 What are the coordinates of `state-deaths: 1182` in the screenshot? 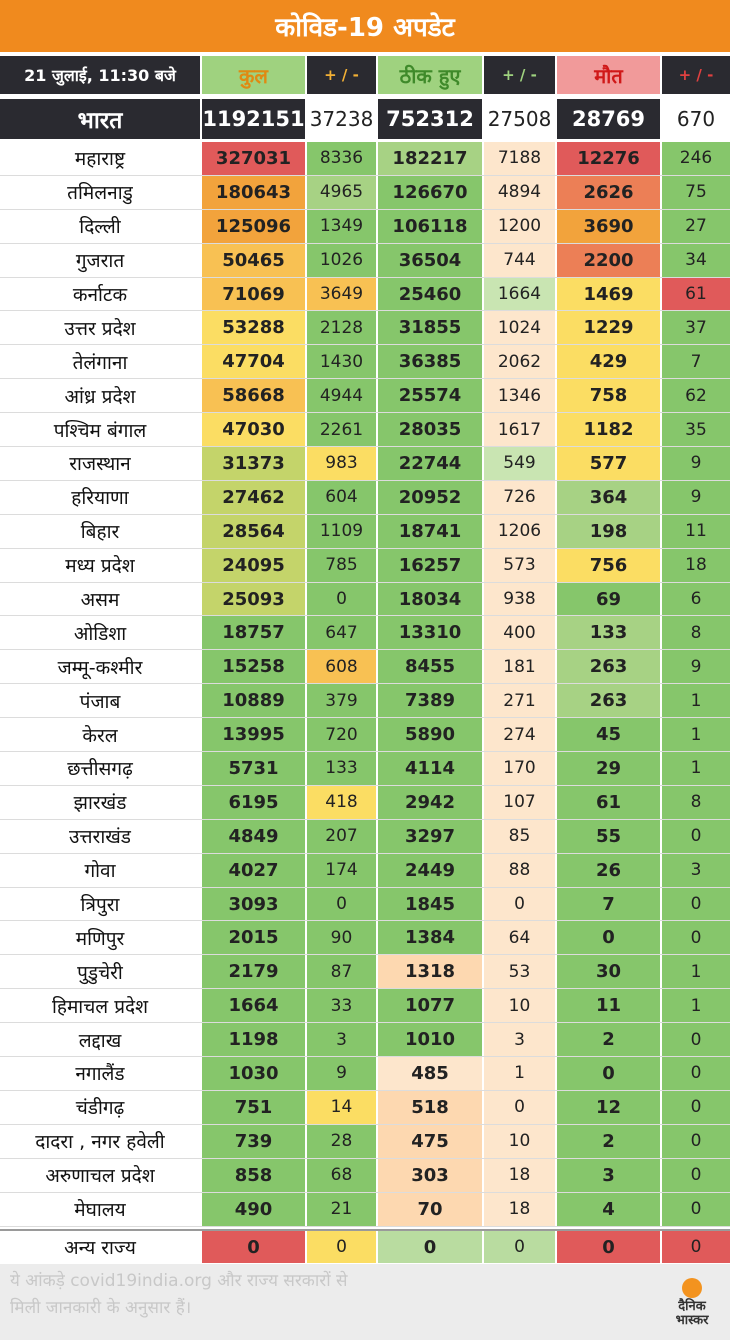 It's located at (608, 430).